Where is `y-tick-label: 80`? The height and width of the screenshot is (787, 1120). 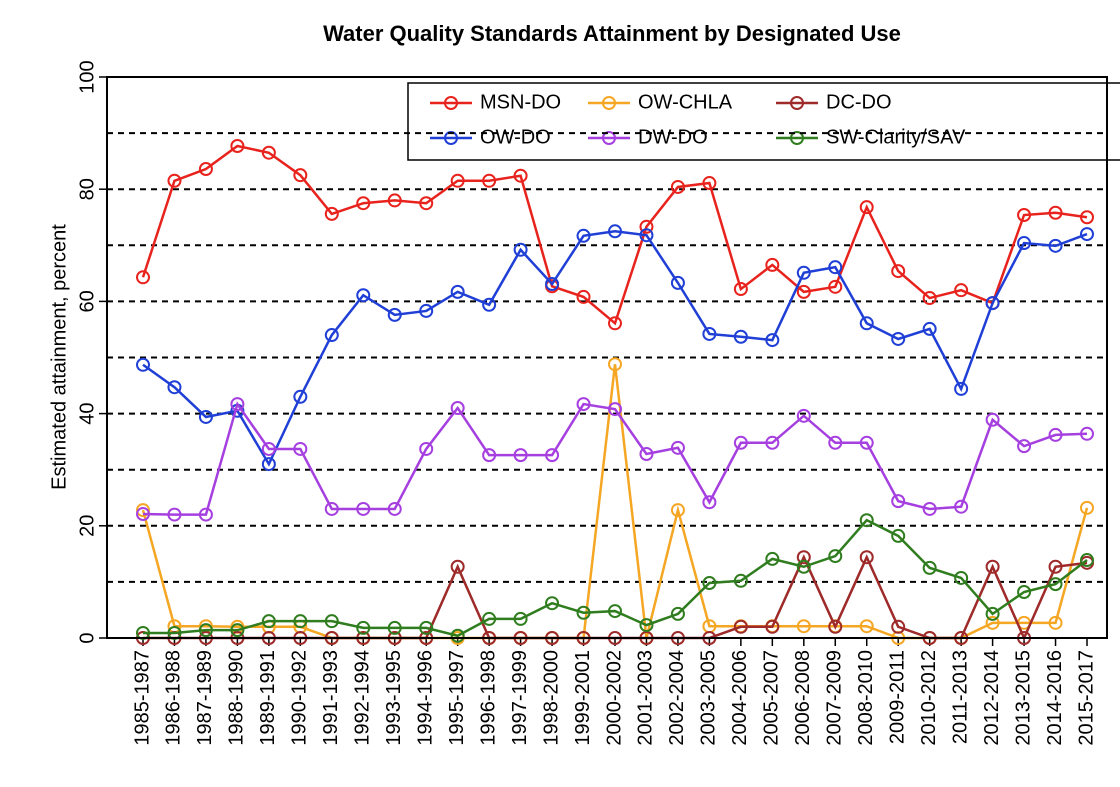
y-tick-label: 80 is located at coordinates (87, 189).